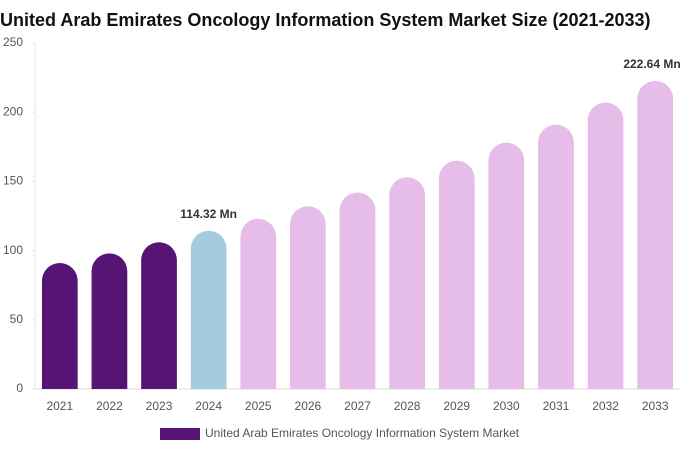  What do you see at coordinates (605, 406) in the screenshot?
I see `x-tick-label: 2032` at bounding box center [605, 406].